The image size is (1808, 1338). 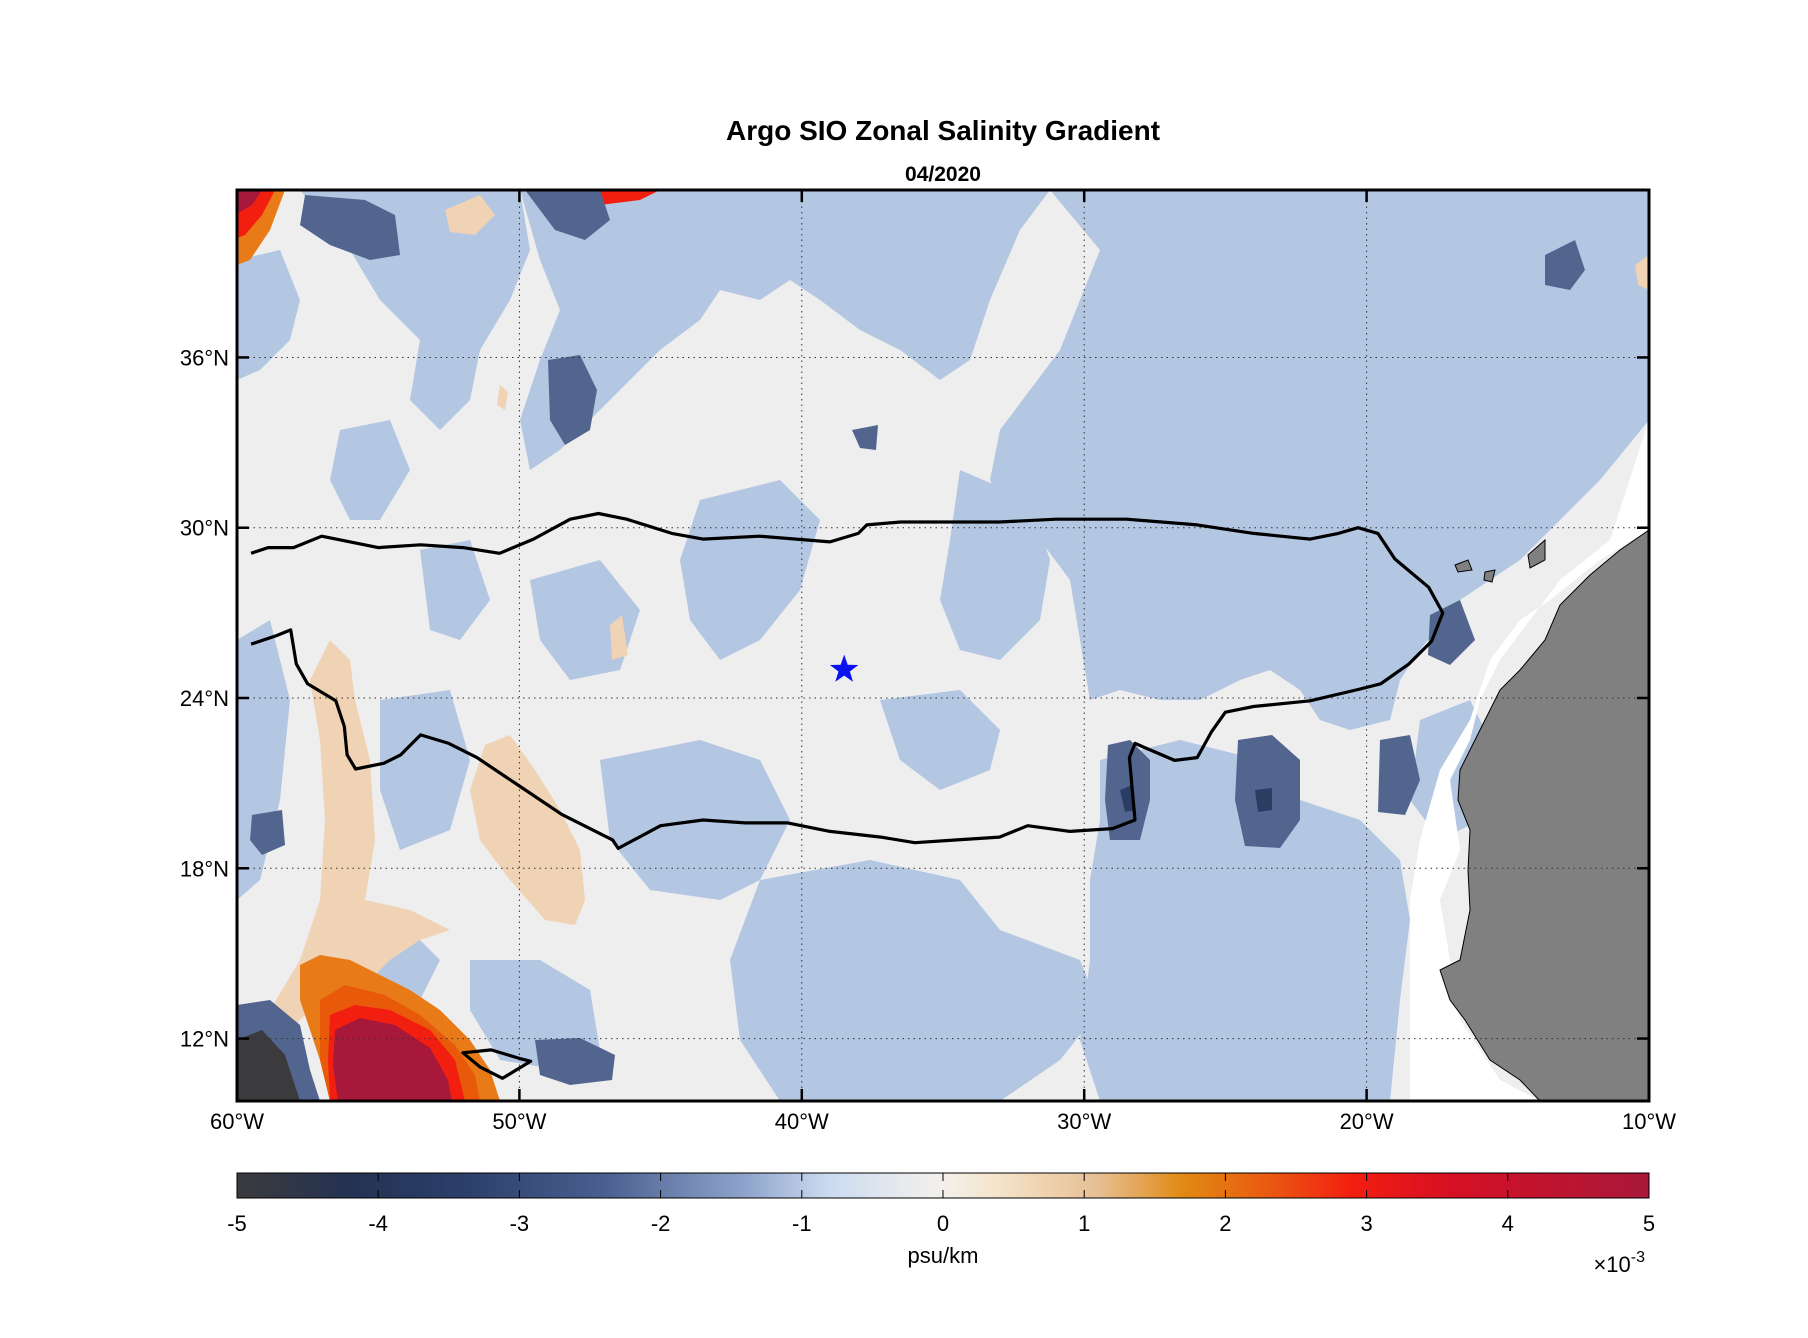 What do you see at coordinates (941, 1204) in the screenshot?
I see `colorbar-ticks: -5 -4 -3 -2 -1 0 1 2 3 4 5` at bounding box center [941, 1204].